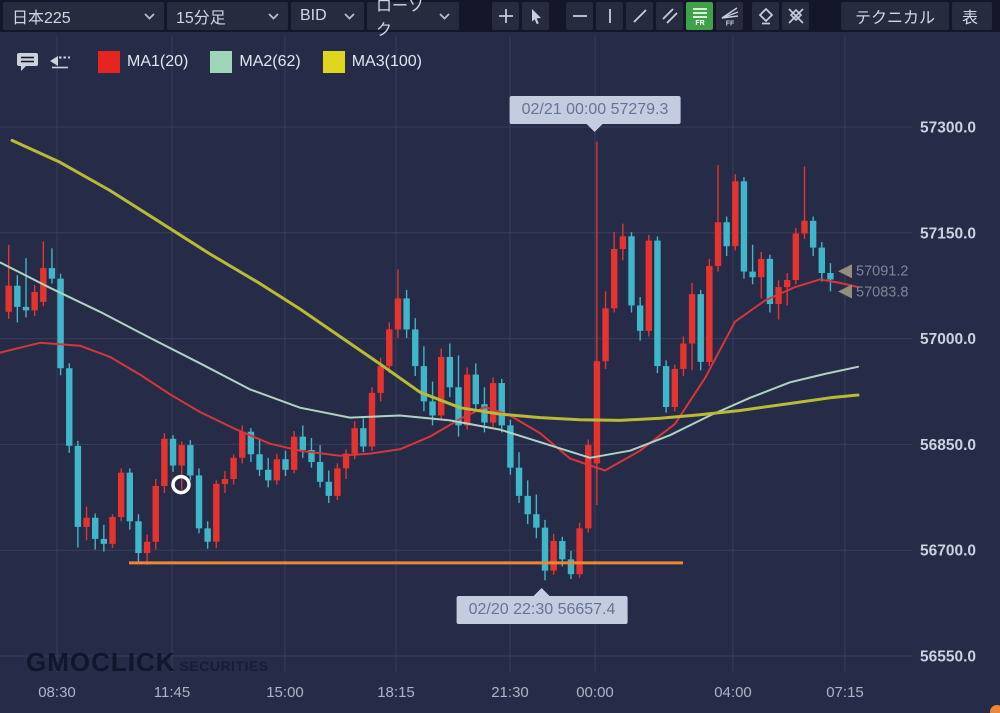 Image resolution: width=1000 pixels, height=713 pixels. I want to click on legend-item-ma1: MA1(20), so click(143, 62).